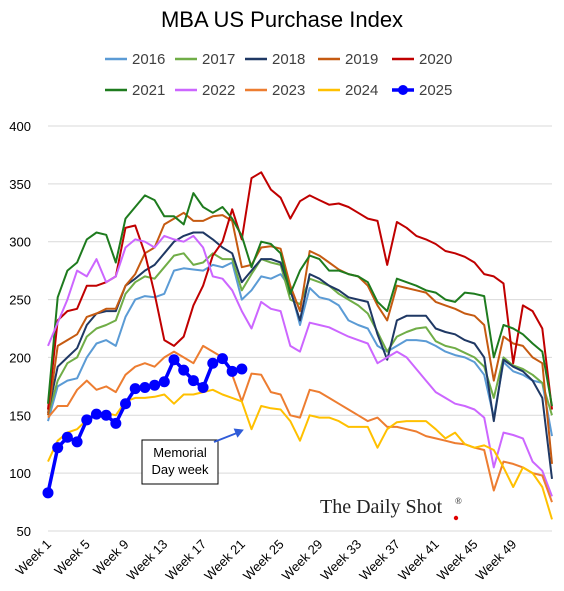 The width and height of the screenshot is (564, 591). What do you see at coordinates (20, 184) in the screenshot?
I see `y-tick-label: 350` at bounding box center [20, 184].